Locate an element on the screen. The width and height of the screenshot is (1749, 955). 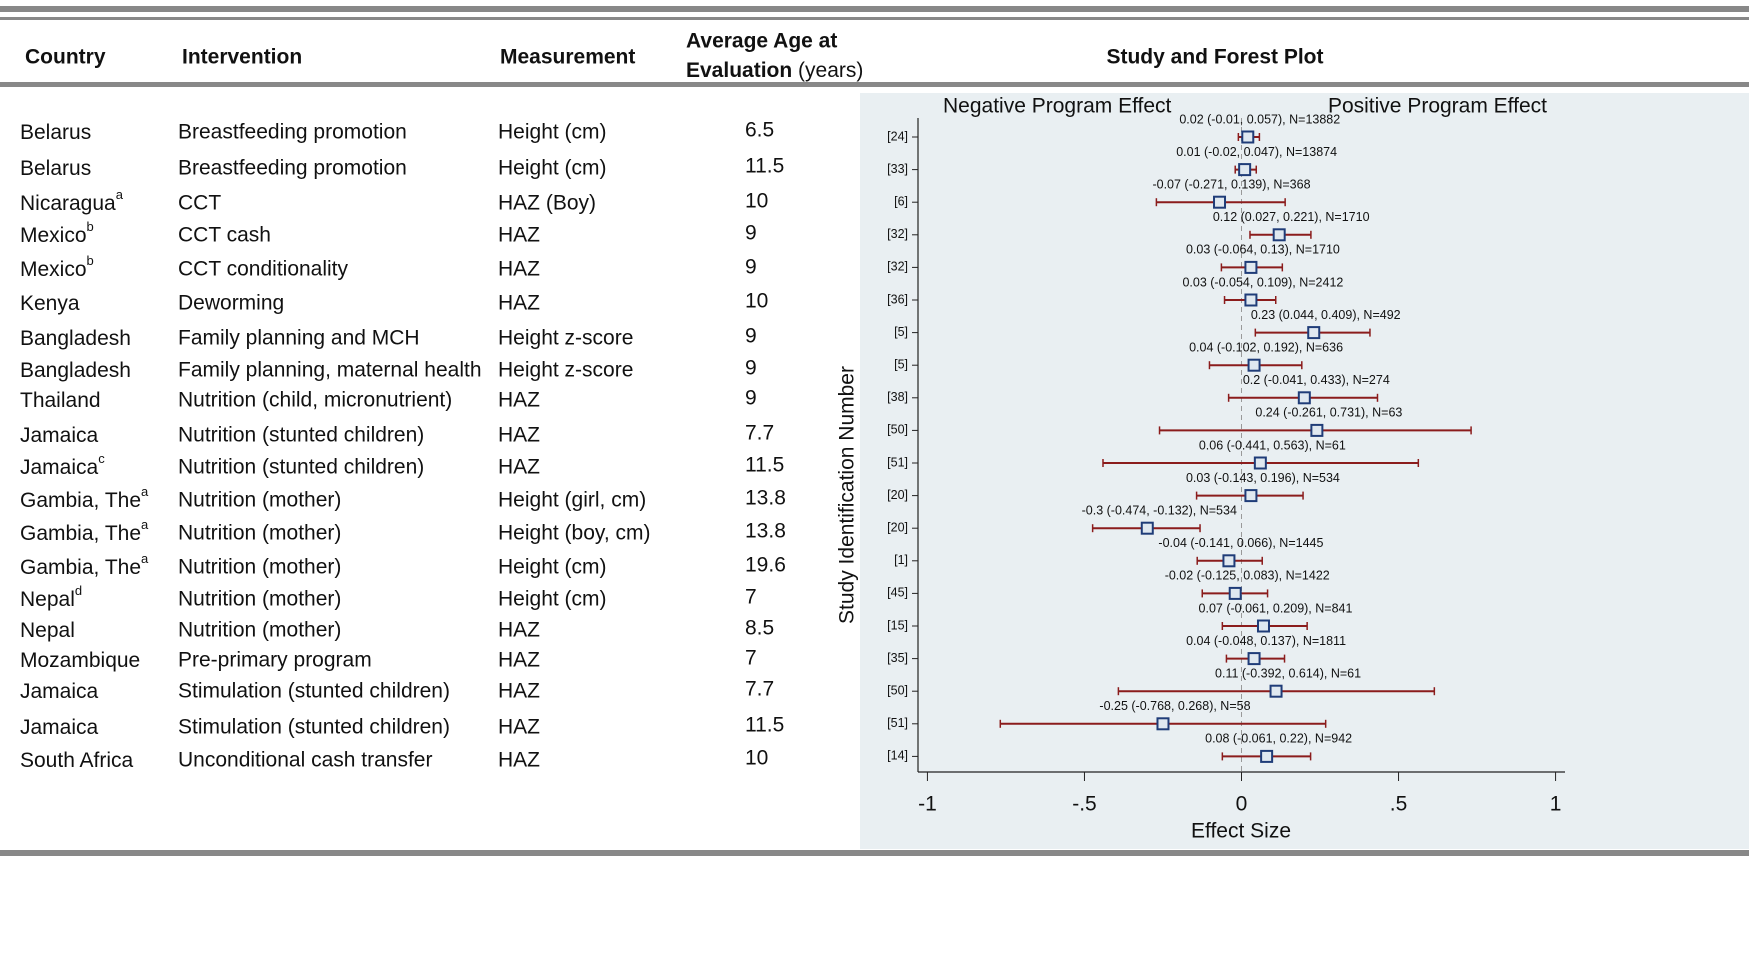
x-tick-label: 1 is located at coordinates (1556, 804).